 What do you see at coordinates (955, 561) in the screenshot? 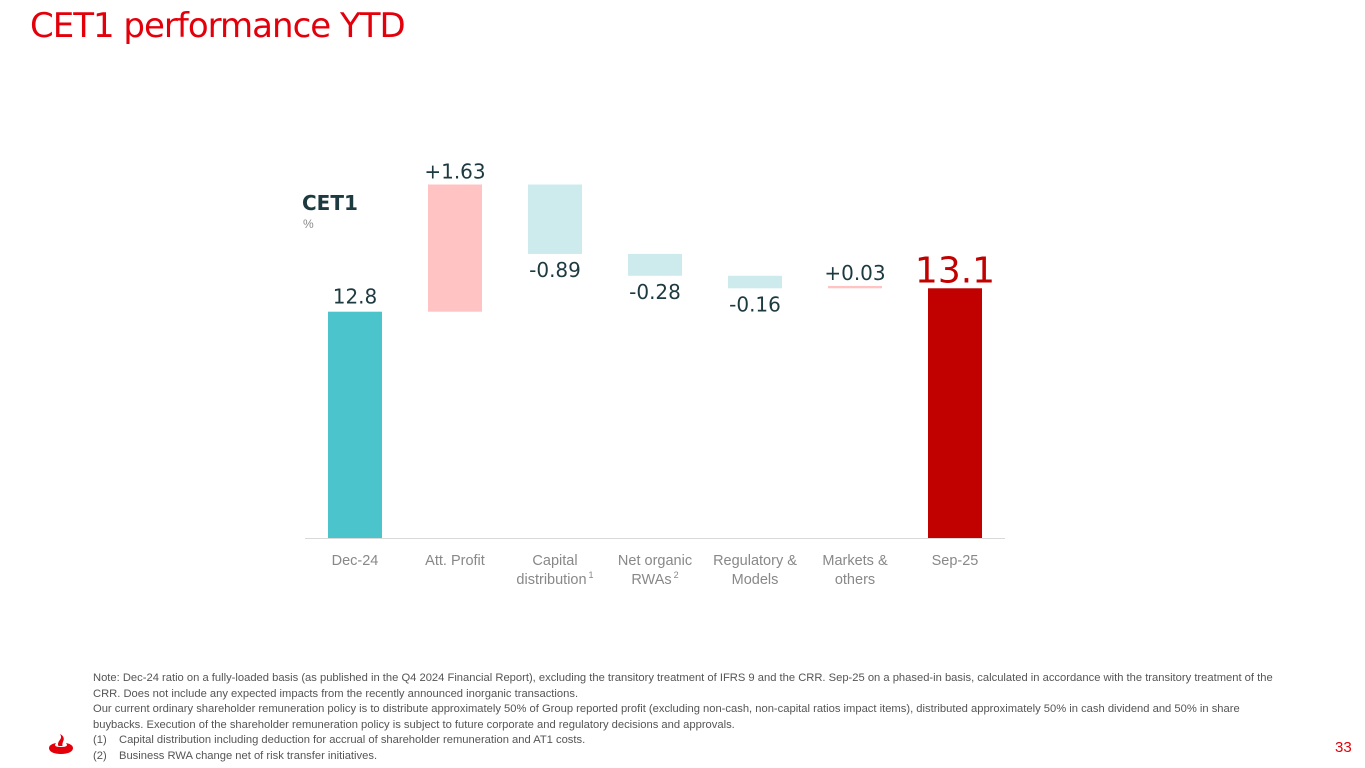
I see `x-tick-label: Sep-25` at bounding box center [955, 561].